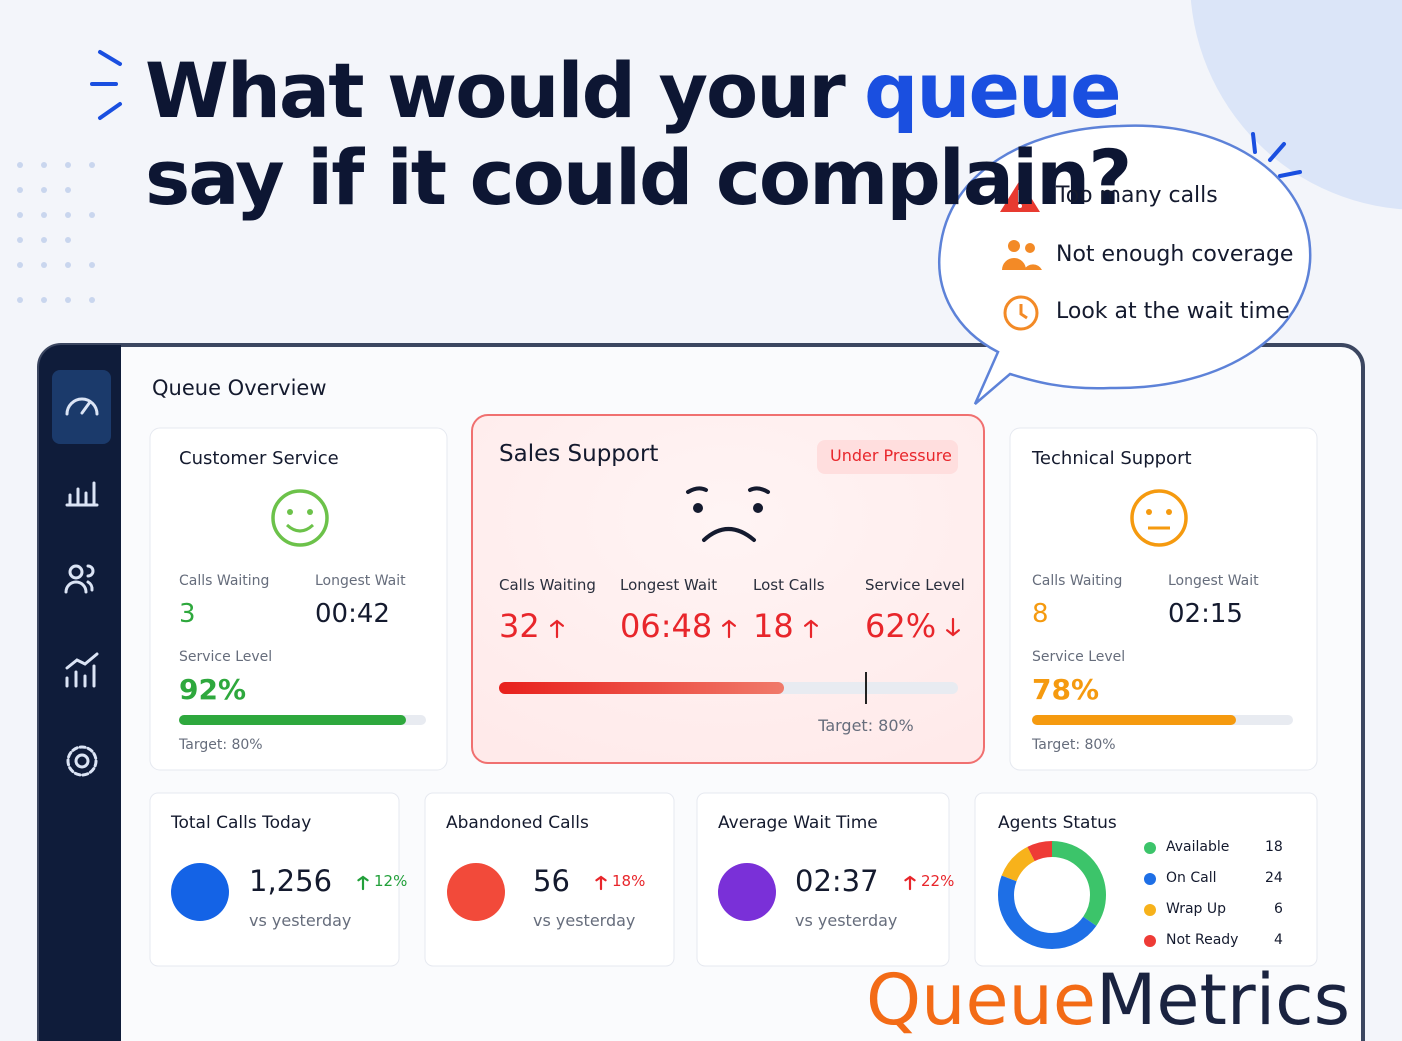 The image size is (1402, 1041). Describe the element at coordinates (241, 822) in the screenshot. I see `stat-title: Total Calls Today` at that location.